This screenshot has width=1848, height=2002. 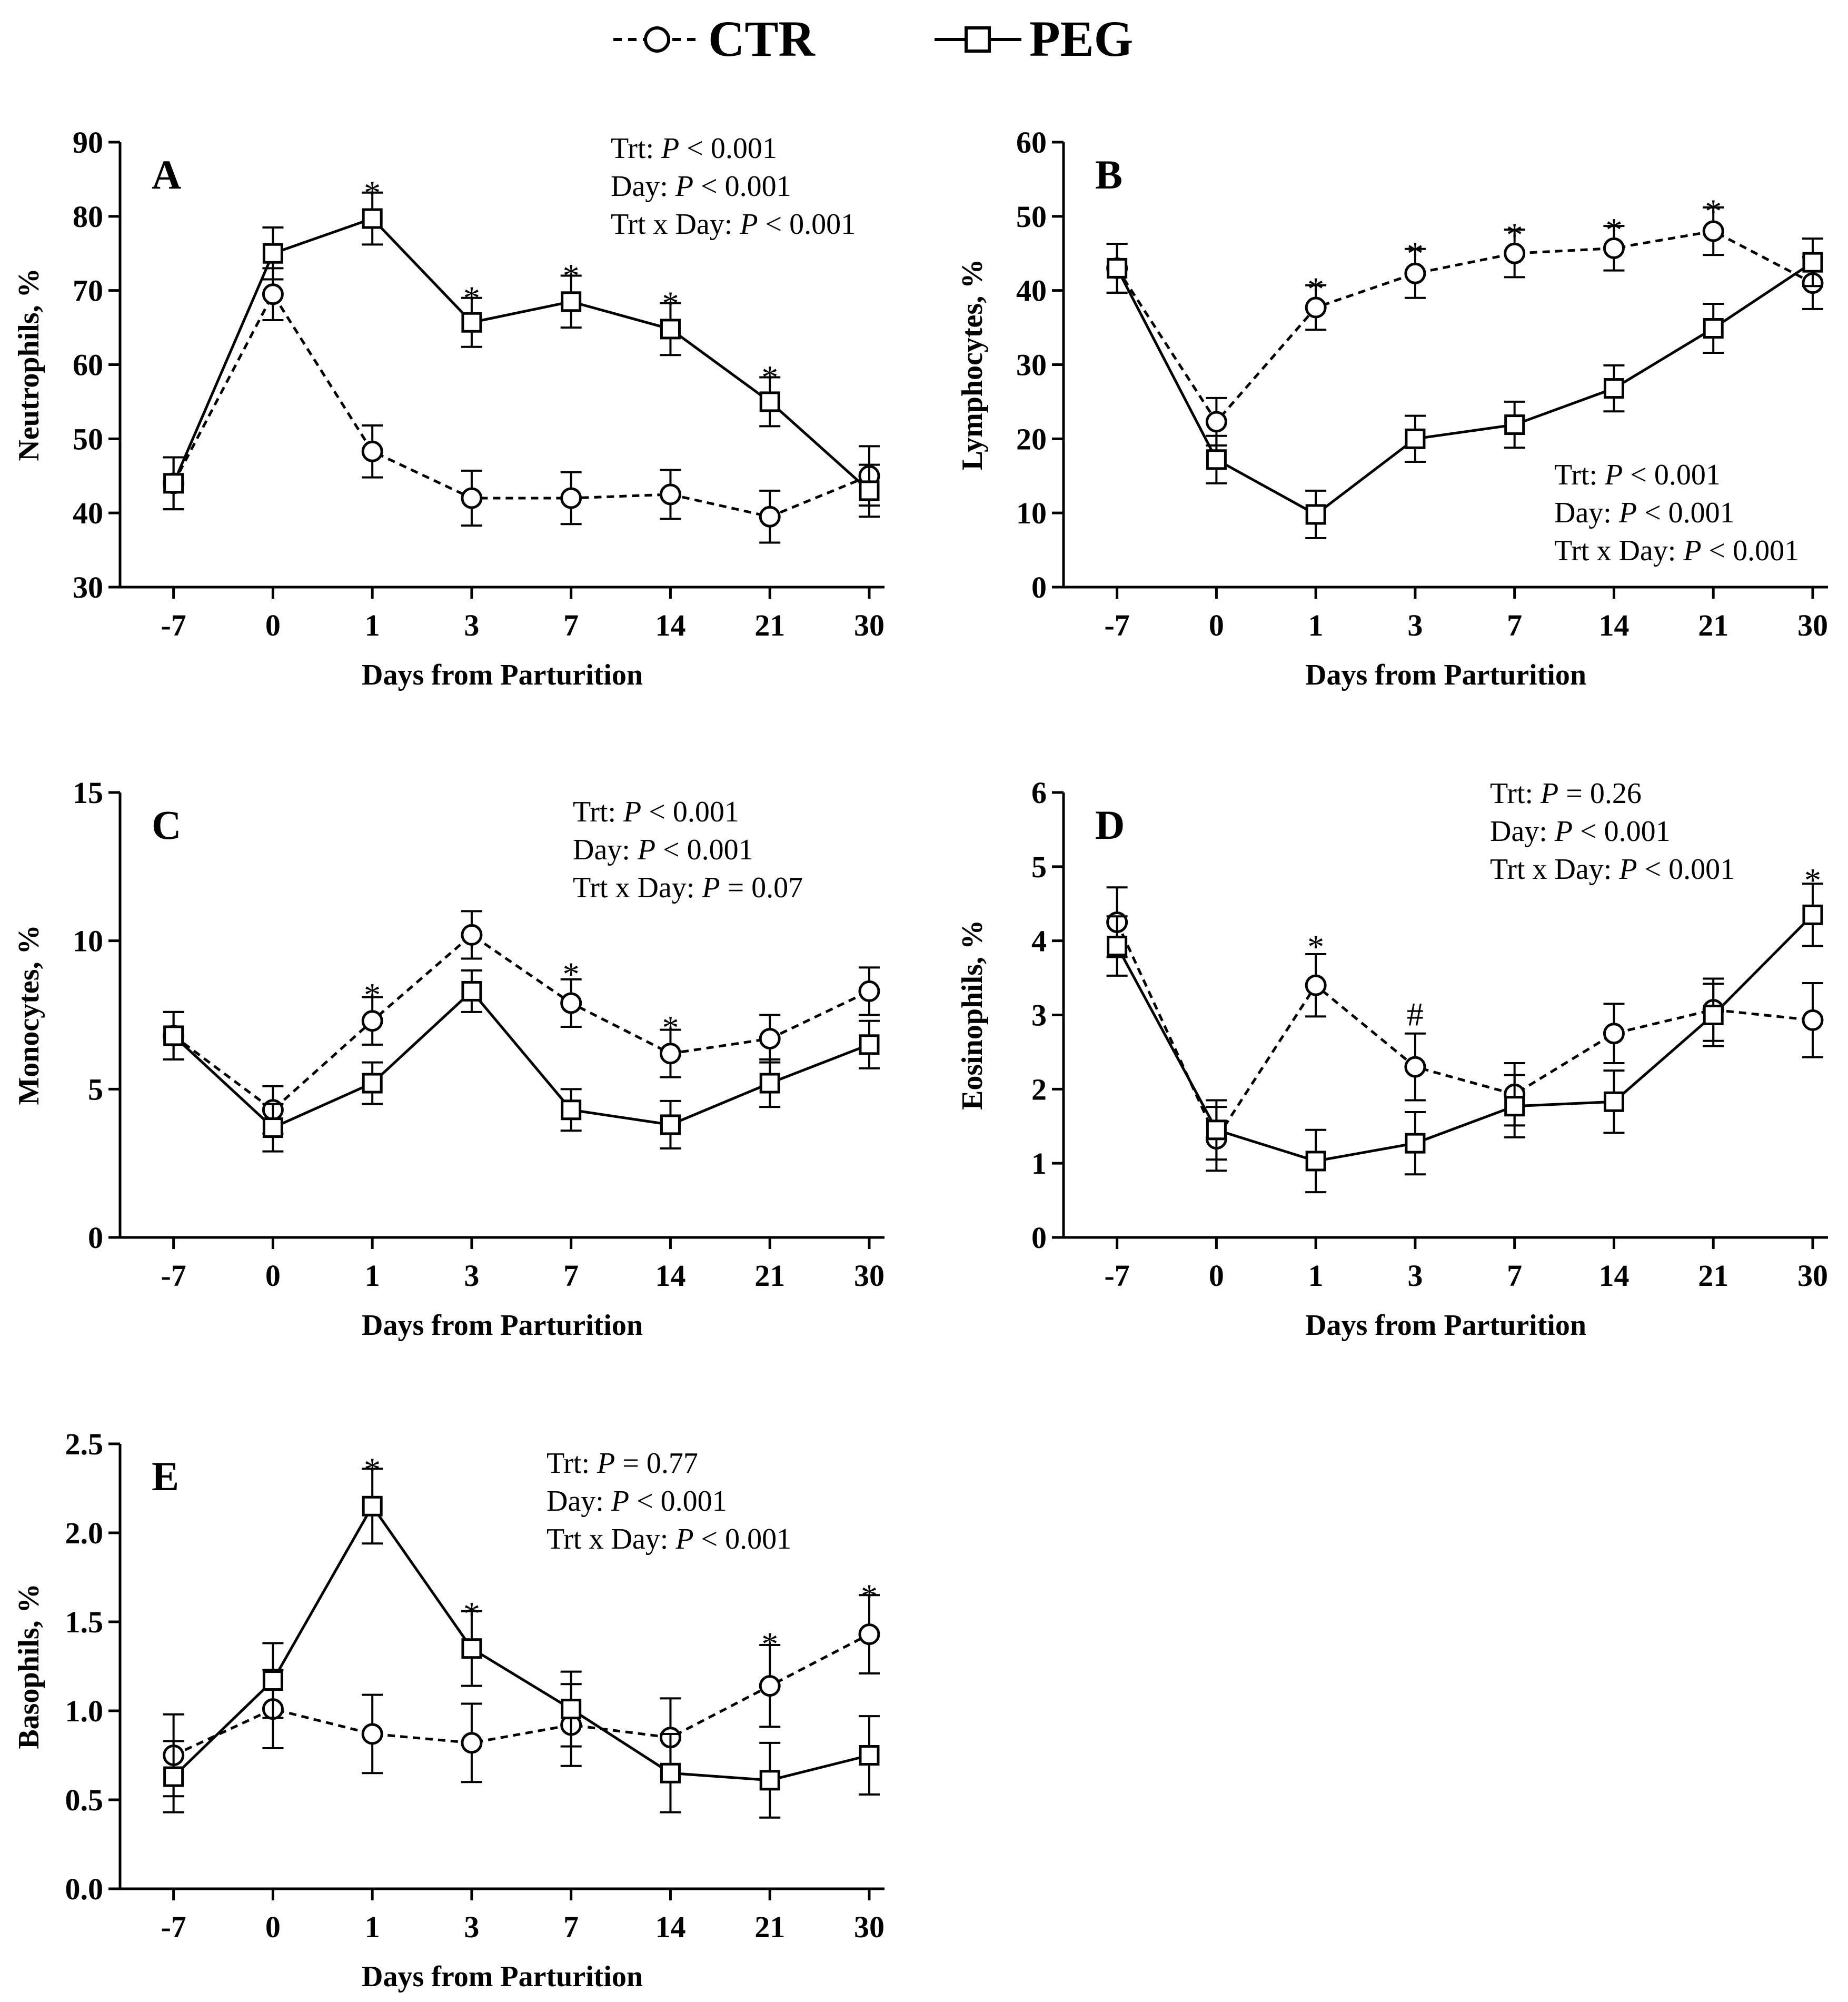 I want to click on x-tick-label-d: 3, so click(x=1415, y=1275).